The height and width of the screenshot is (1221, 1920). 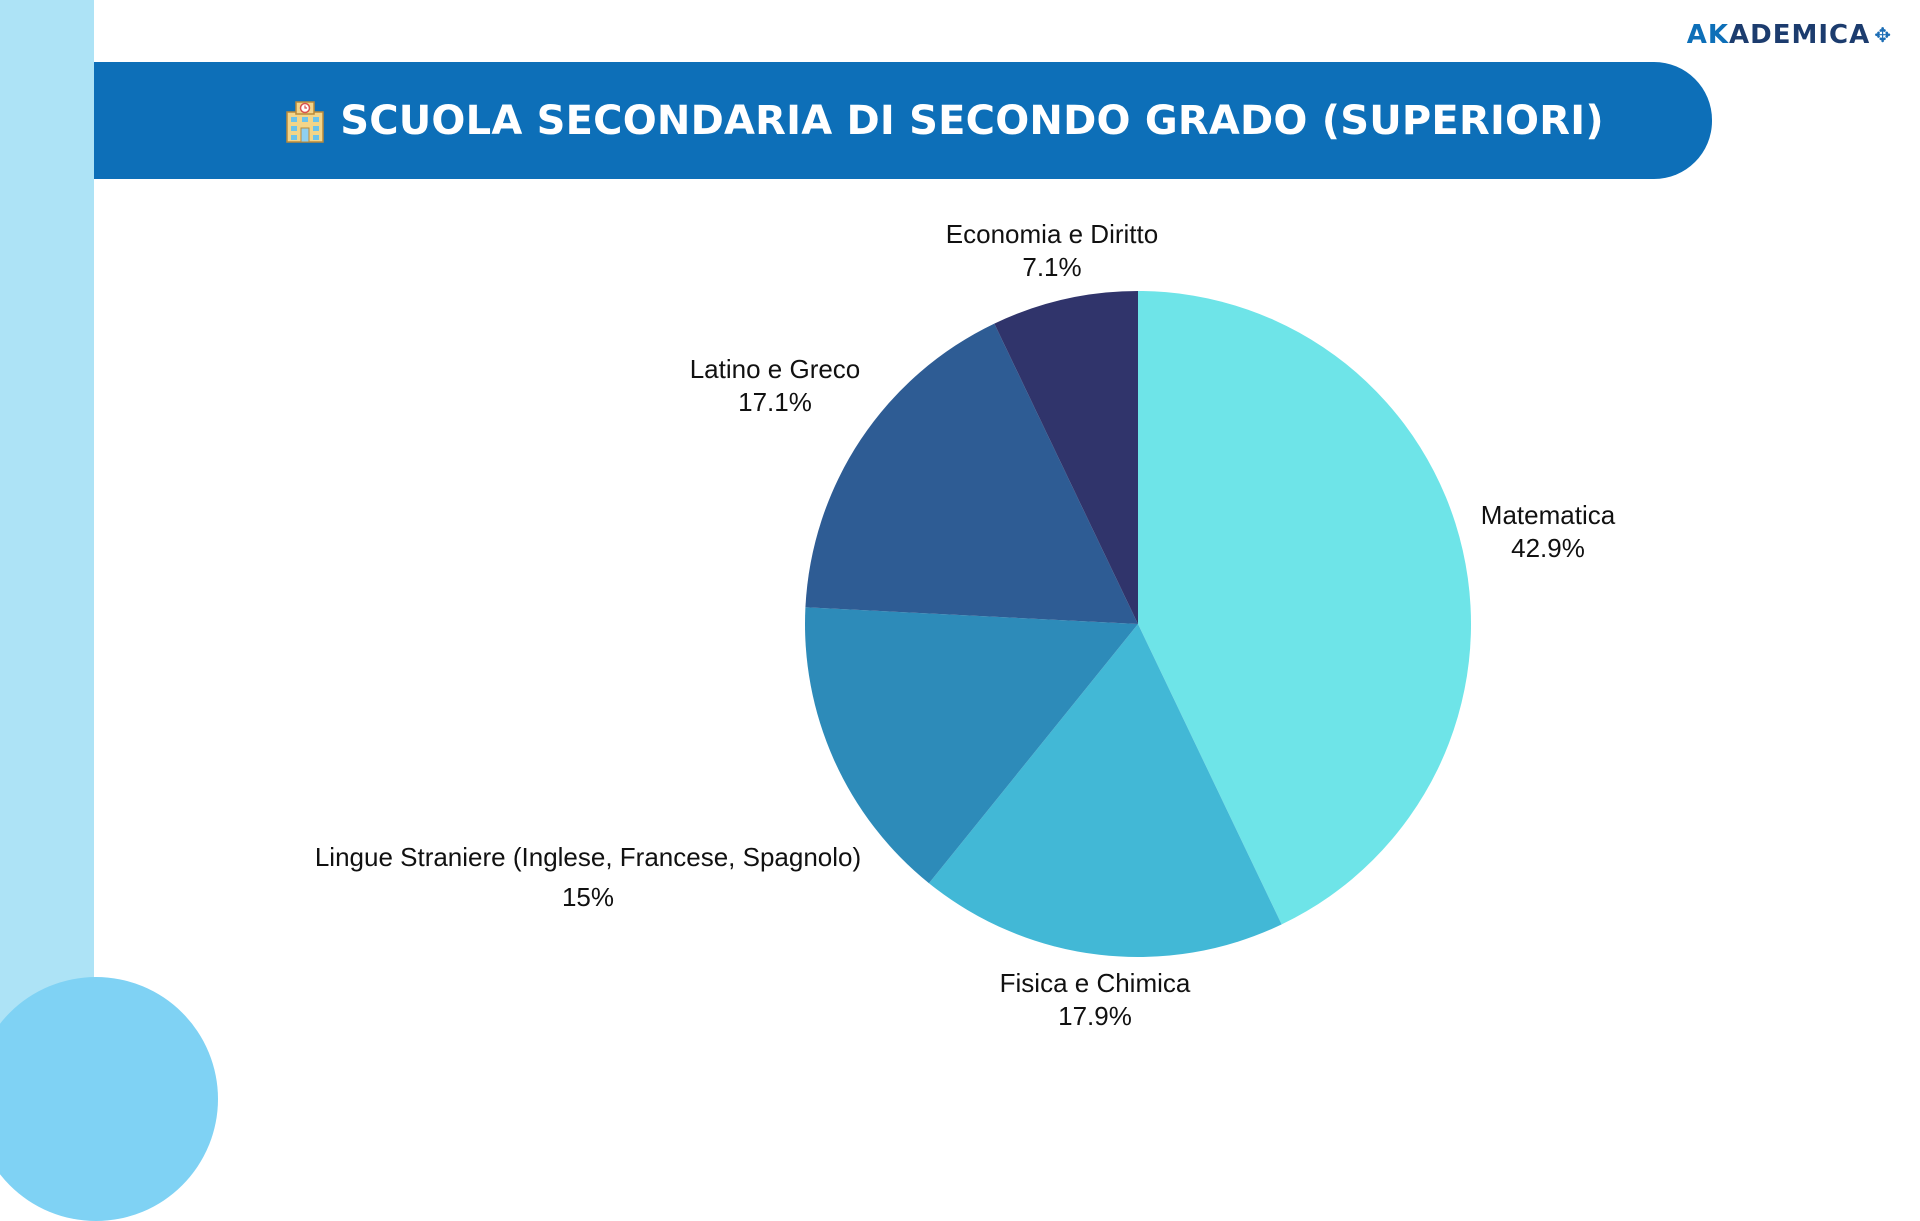 I want to click on slice-value-label: 17.1%, so click(x=775, y=402).